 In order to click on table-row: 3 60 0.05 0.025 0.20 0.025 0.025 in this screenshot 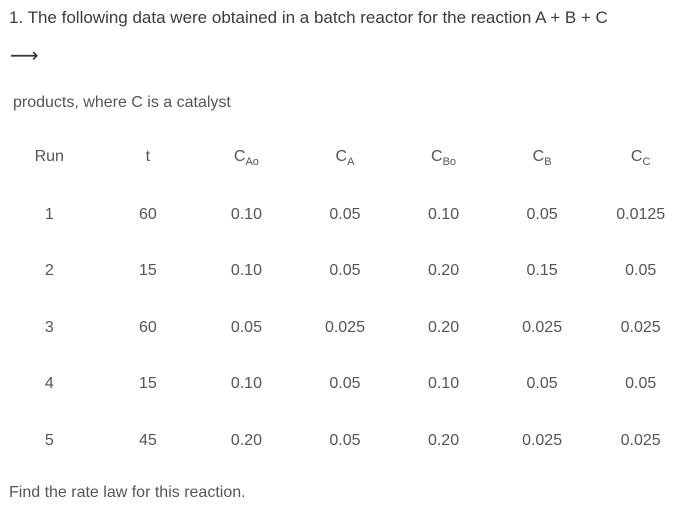, I will do `click(345, 328)`.